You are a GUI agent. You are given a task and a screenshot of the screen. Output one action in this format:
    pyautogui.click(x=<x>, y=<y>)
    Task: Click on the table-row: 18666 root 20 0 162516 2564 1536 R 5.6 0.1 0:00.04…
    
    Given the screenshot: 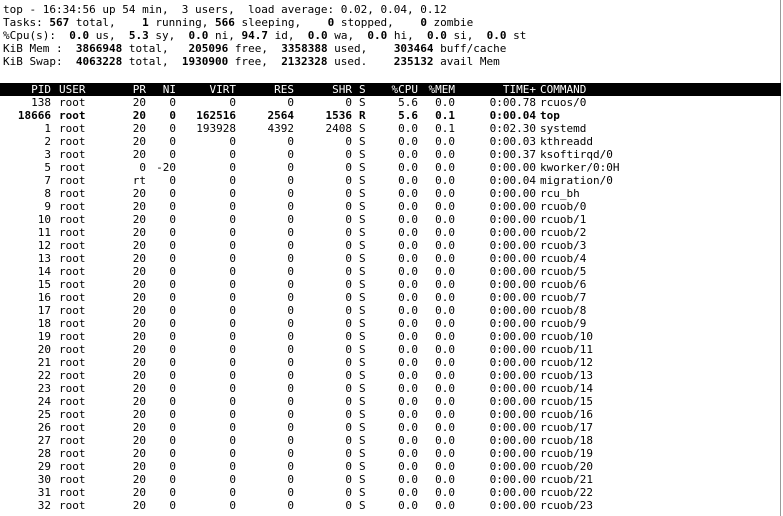 What is the action you would take?
    pyautogui.click(x=350, y=115)
    